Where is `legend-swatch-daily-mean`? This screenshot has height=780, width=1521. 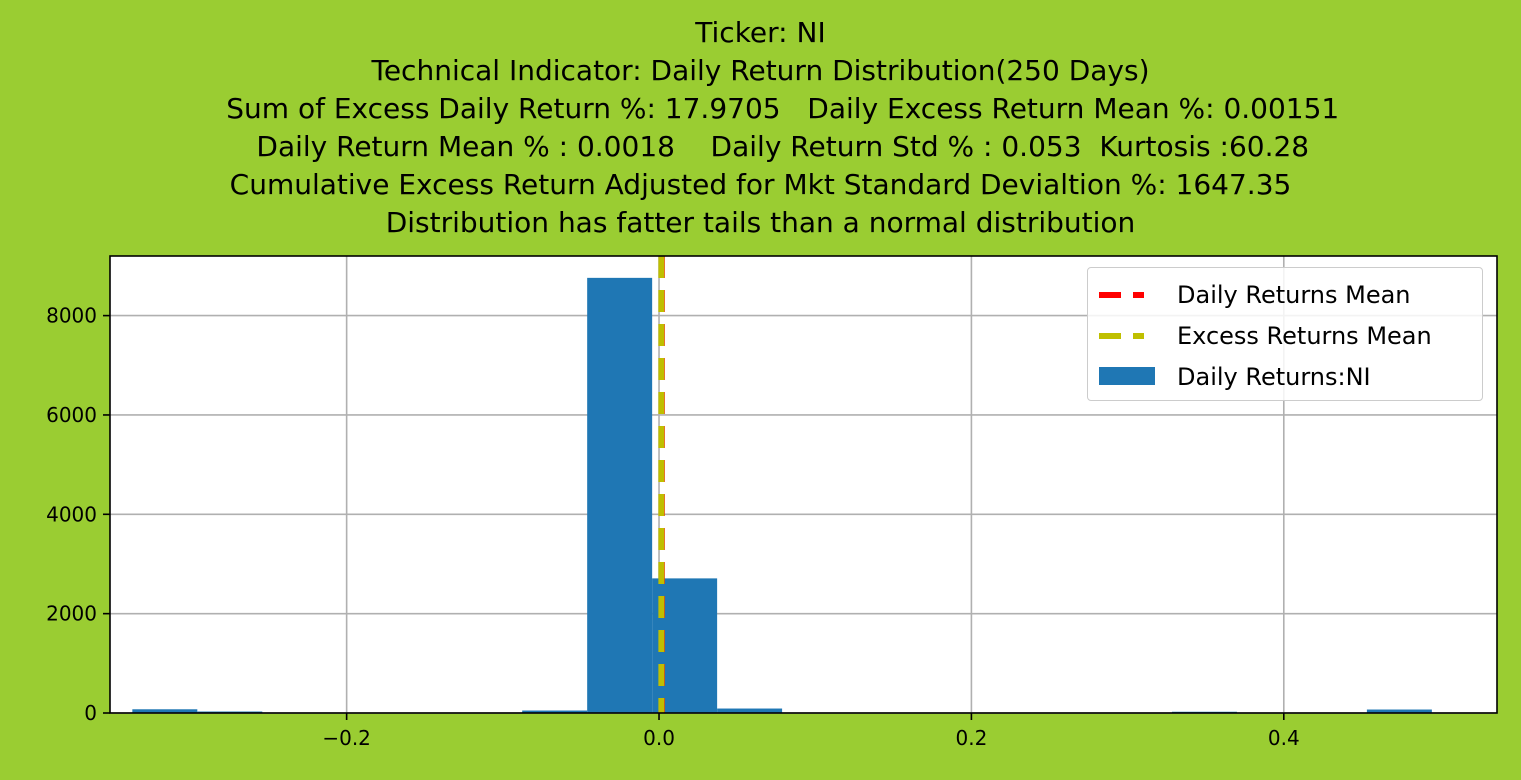
legend-swatch-daily-mean is located at coordinates (1127, 295).